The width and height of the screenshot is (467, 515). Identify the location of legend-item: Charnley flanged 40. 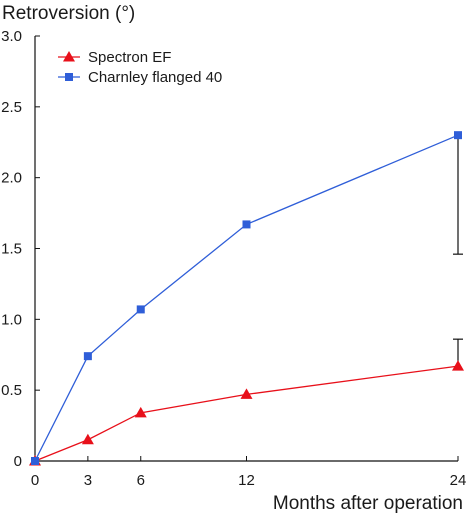
(140, 77).